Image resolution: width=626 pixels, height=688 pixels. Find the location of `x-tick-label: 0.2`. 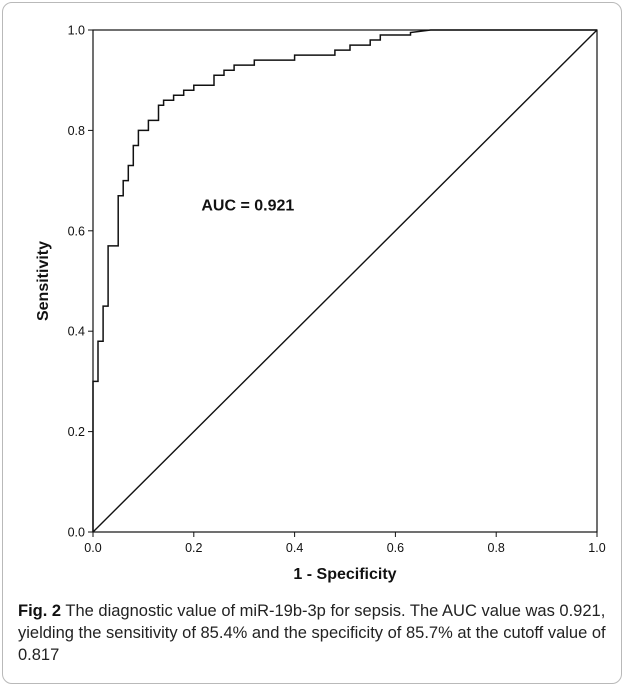

x-tick-label: 0.2 is located at coordinates (193, 548).